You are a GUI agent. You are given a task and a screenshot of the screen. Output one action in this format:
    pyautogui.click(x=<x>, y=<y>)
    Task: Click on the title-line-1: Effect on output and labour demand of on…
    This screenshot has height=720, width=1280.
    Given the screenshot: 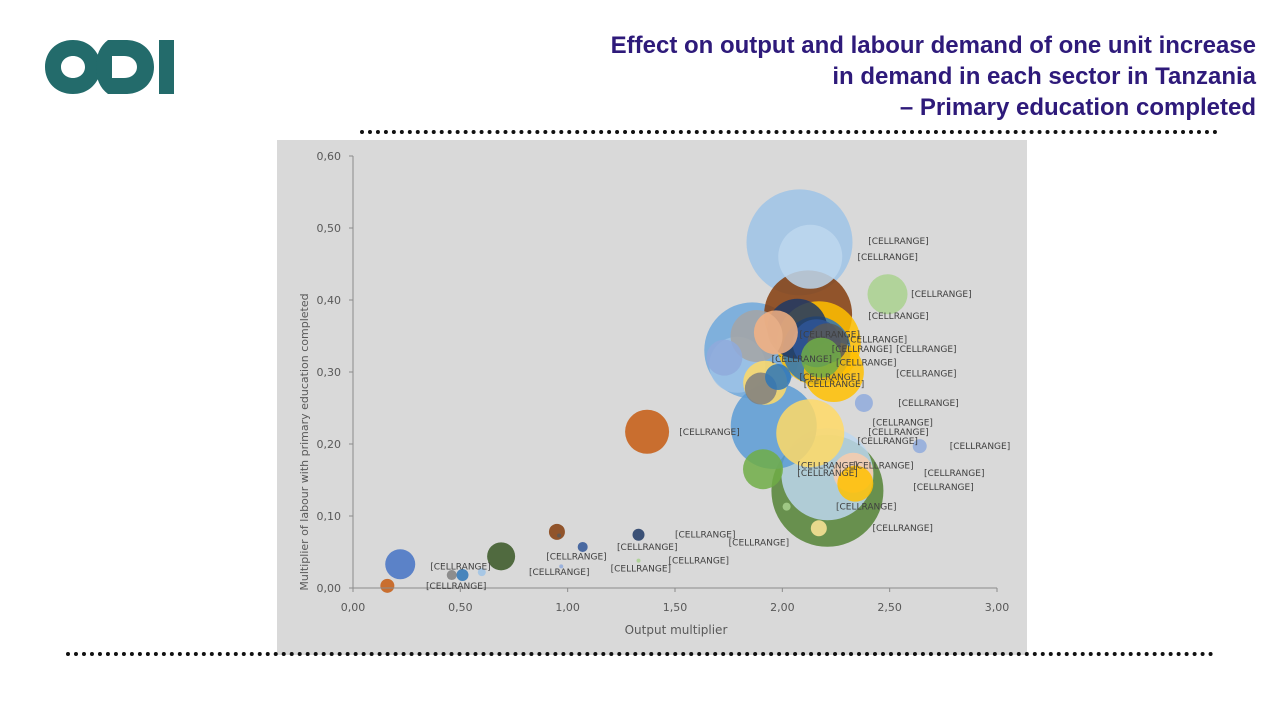 What is the action you would take?
    pyautogui.click(x=933, y=45)
    